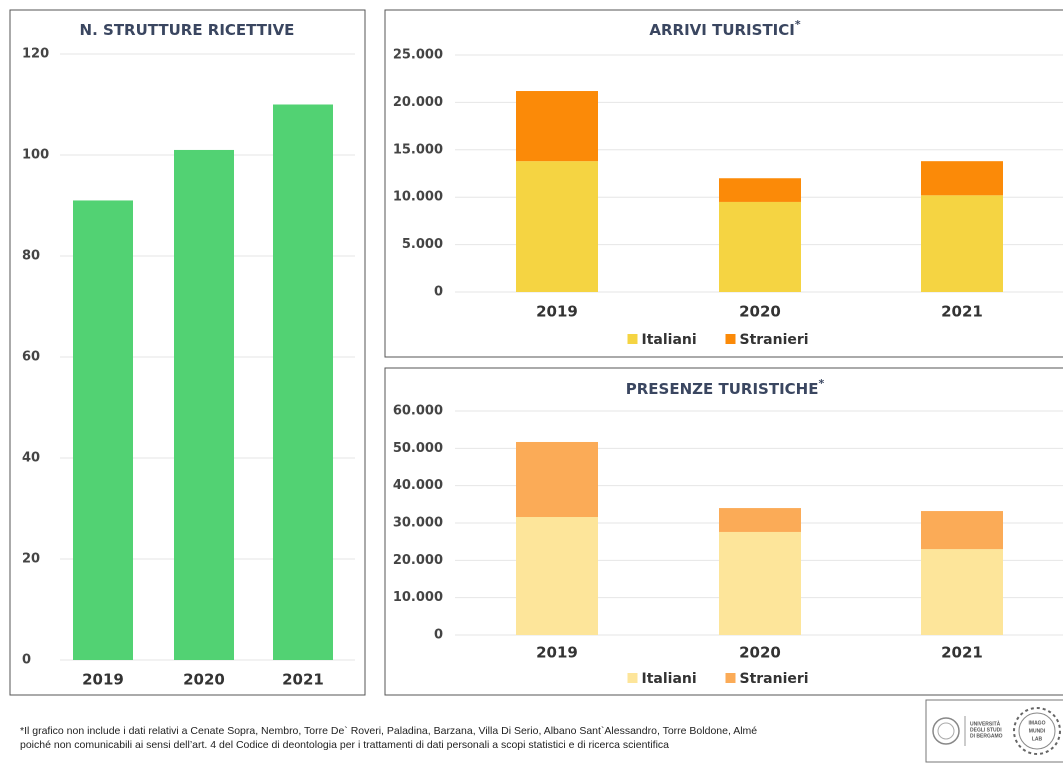 The width and height of the screenshot is (1063, 765). I want to click on y-tick-label: 15.000, so click(418, 149).